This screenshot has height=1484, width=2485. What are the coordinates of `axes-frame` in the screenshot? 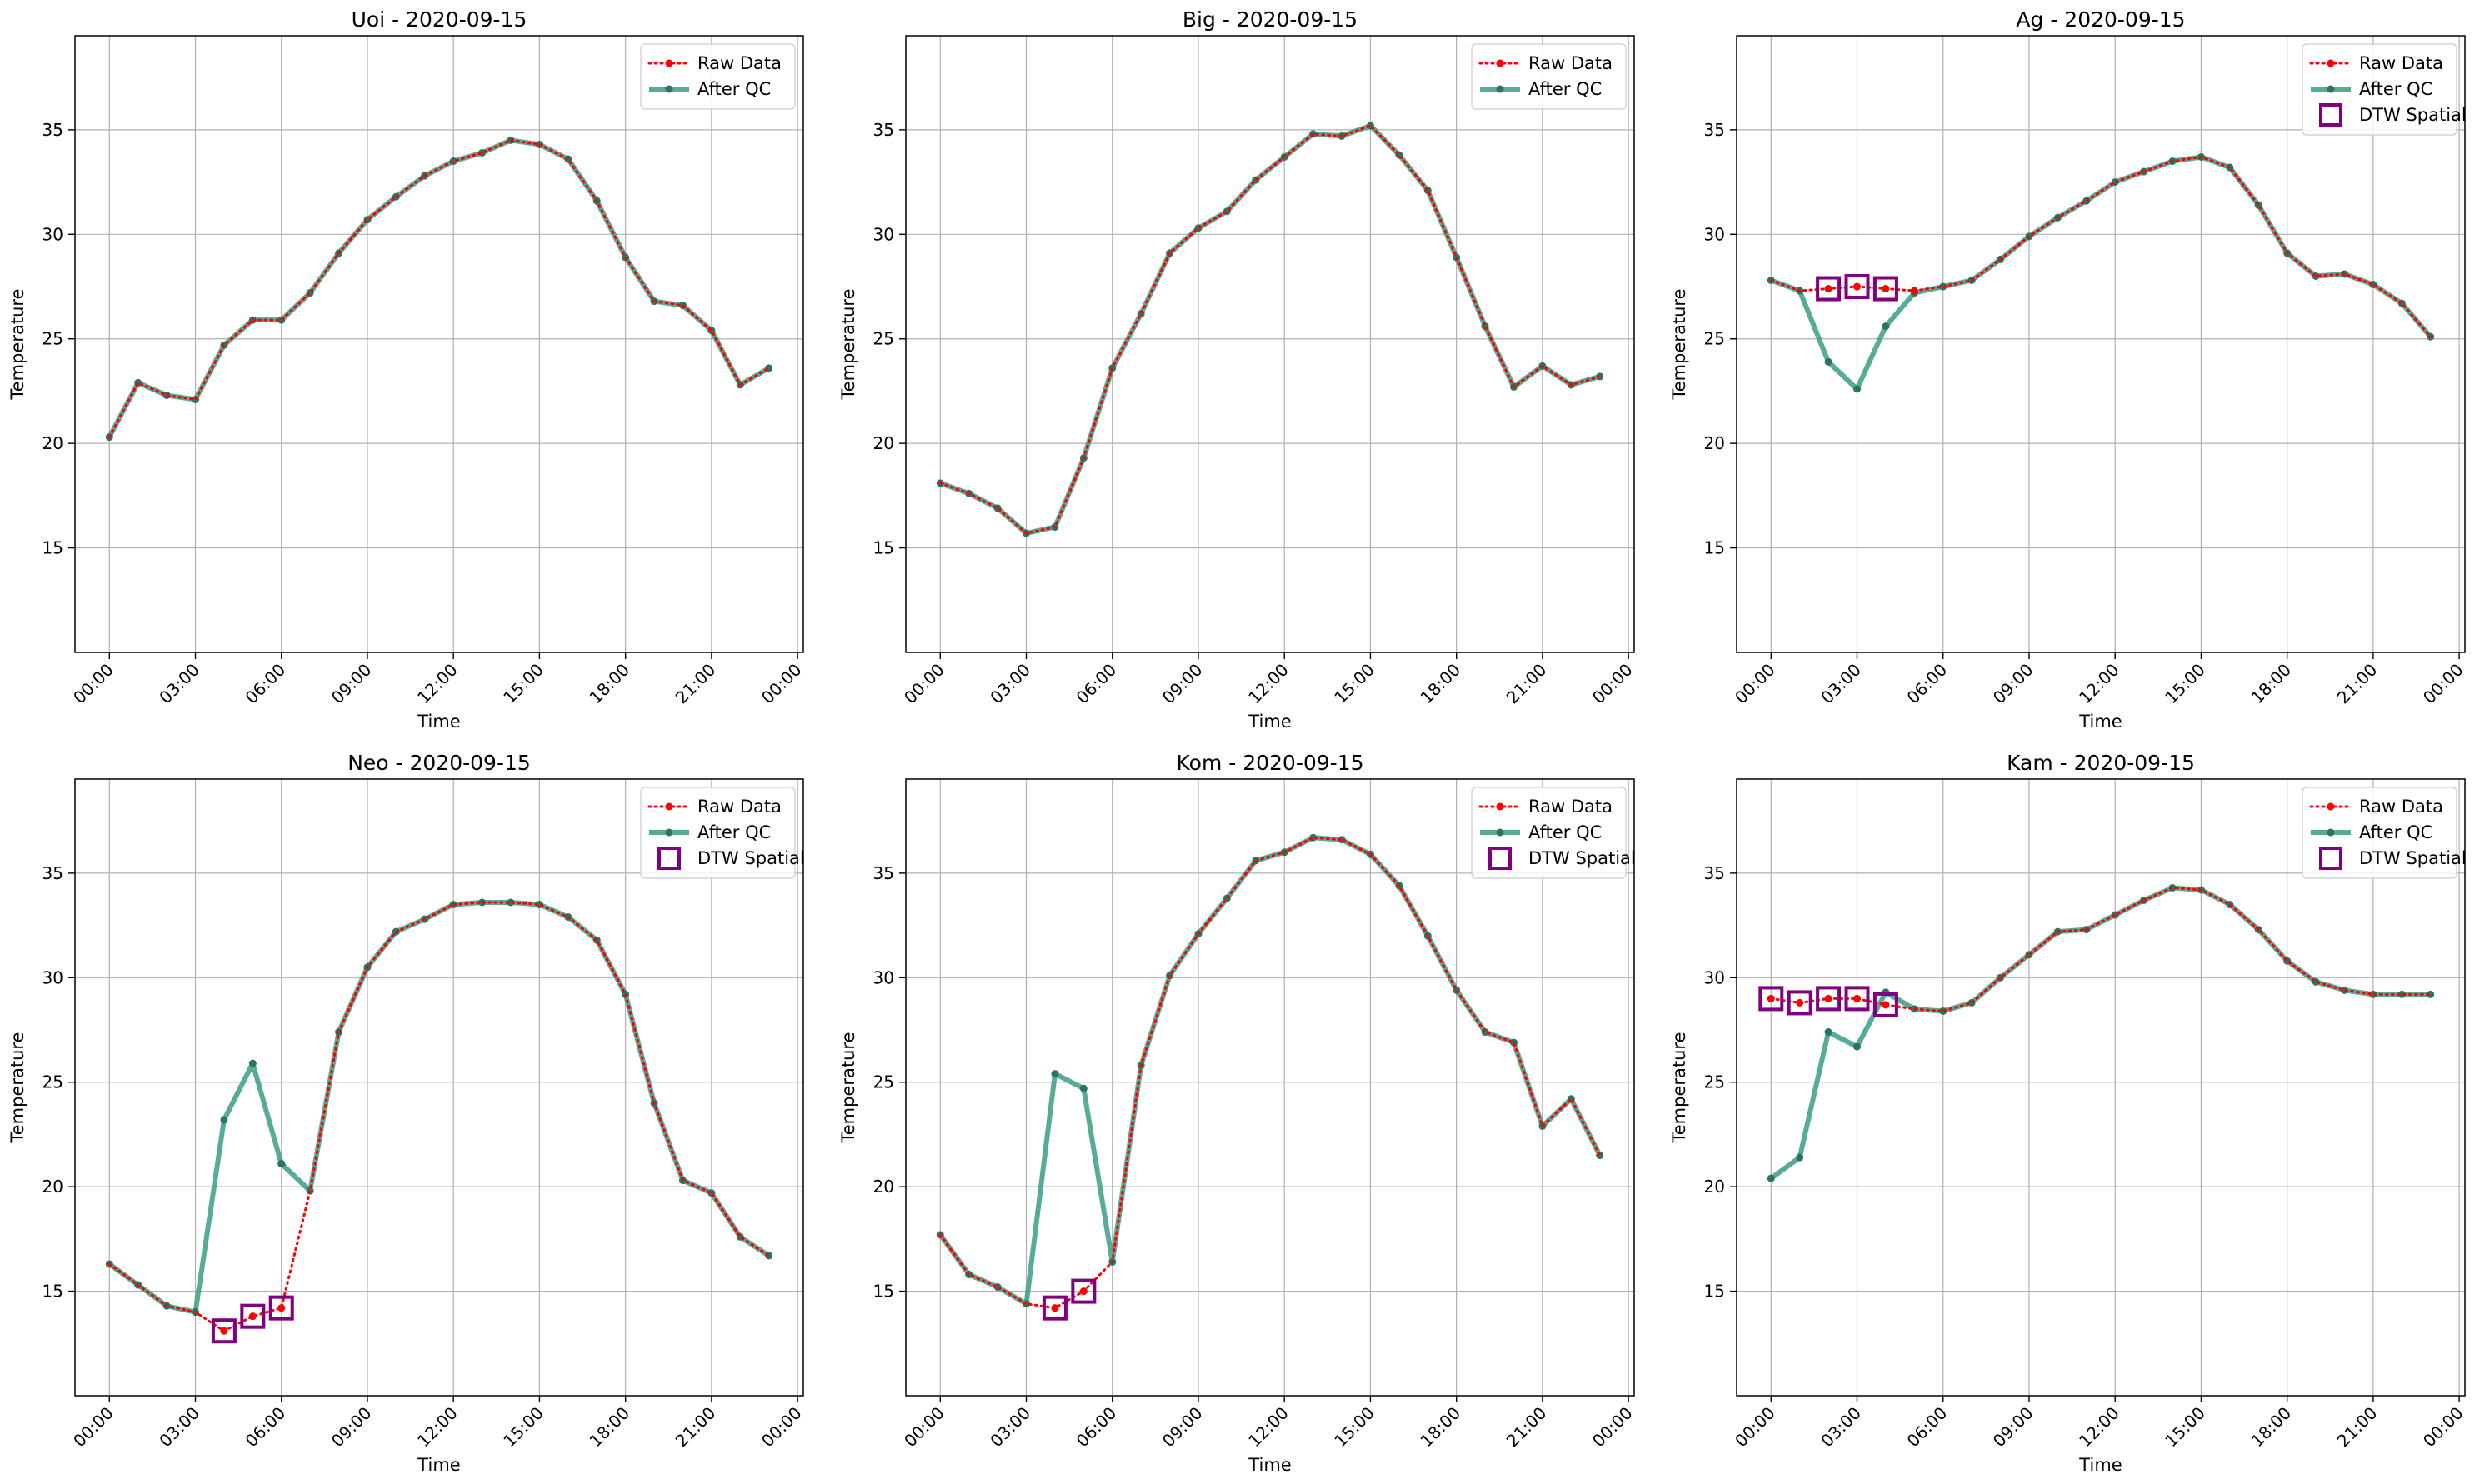 It's located at (439, 1088).